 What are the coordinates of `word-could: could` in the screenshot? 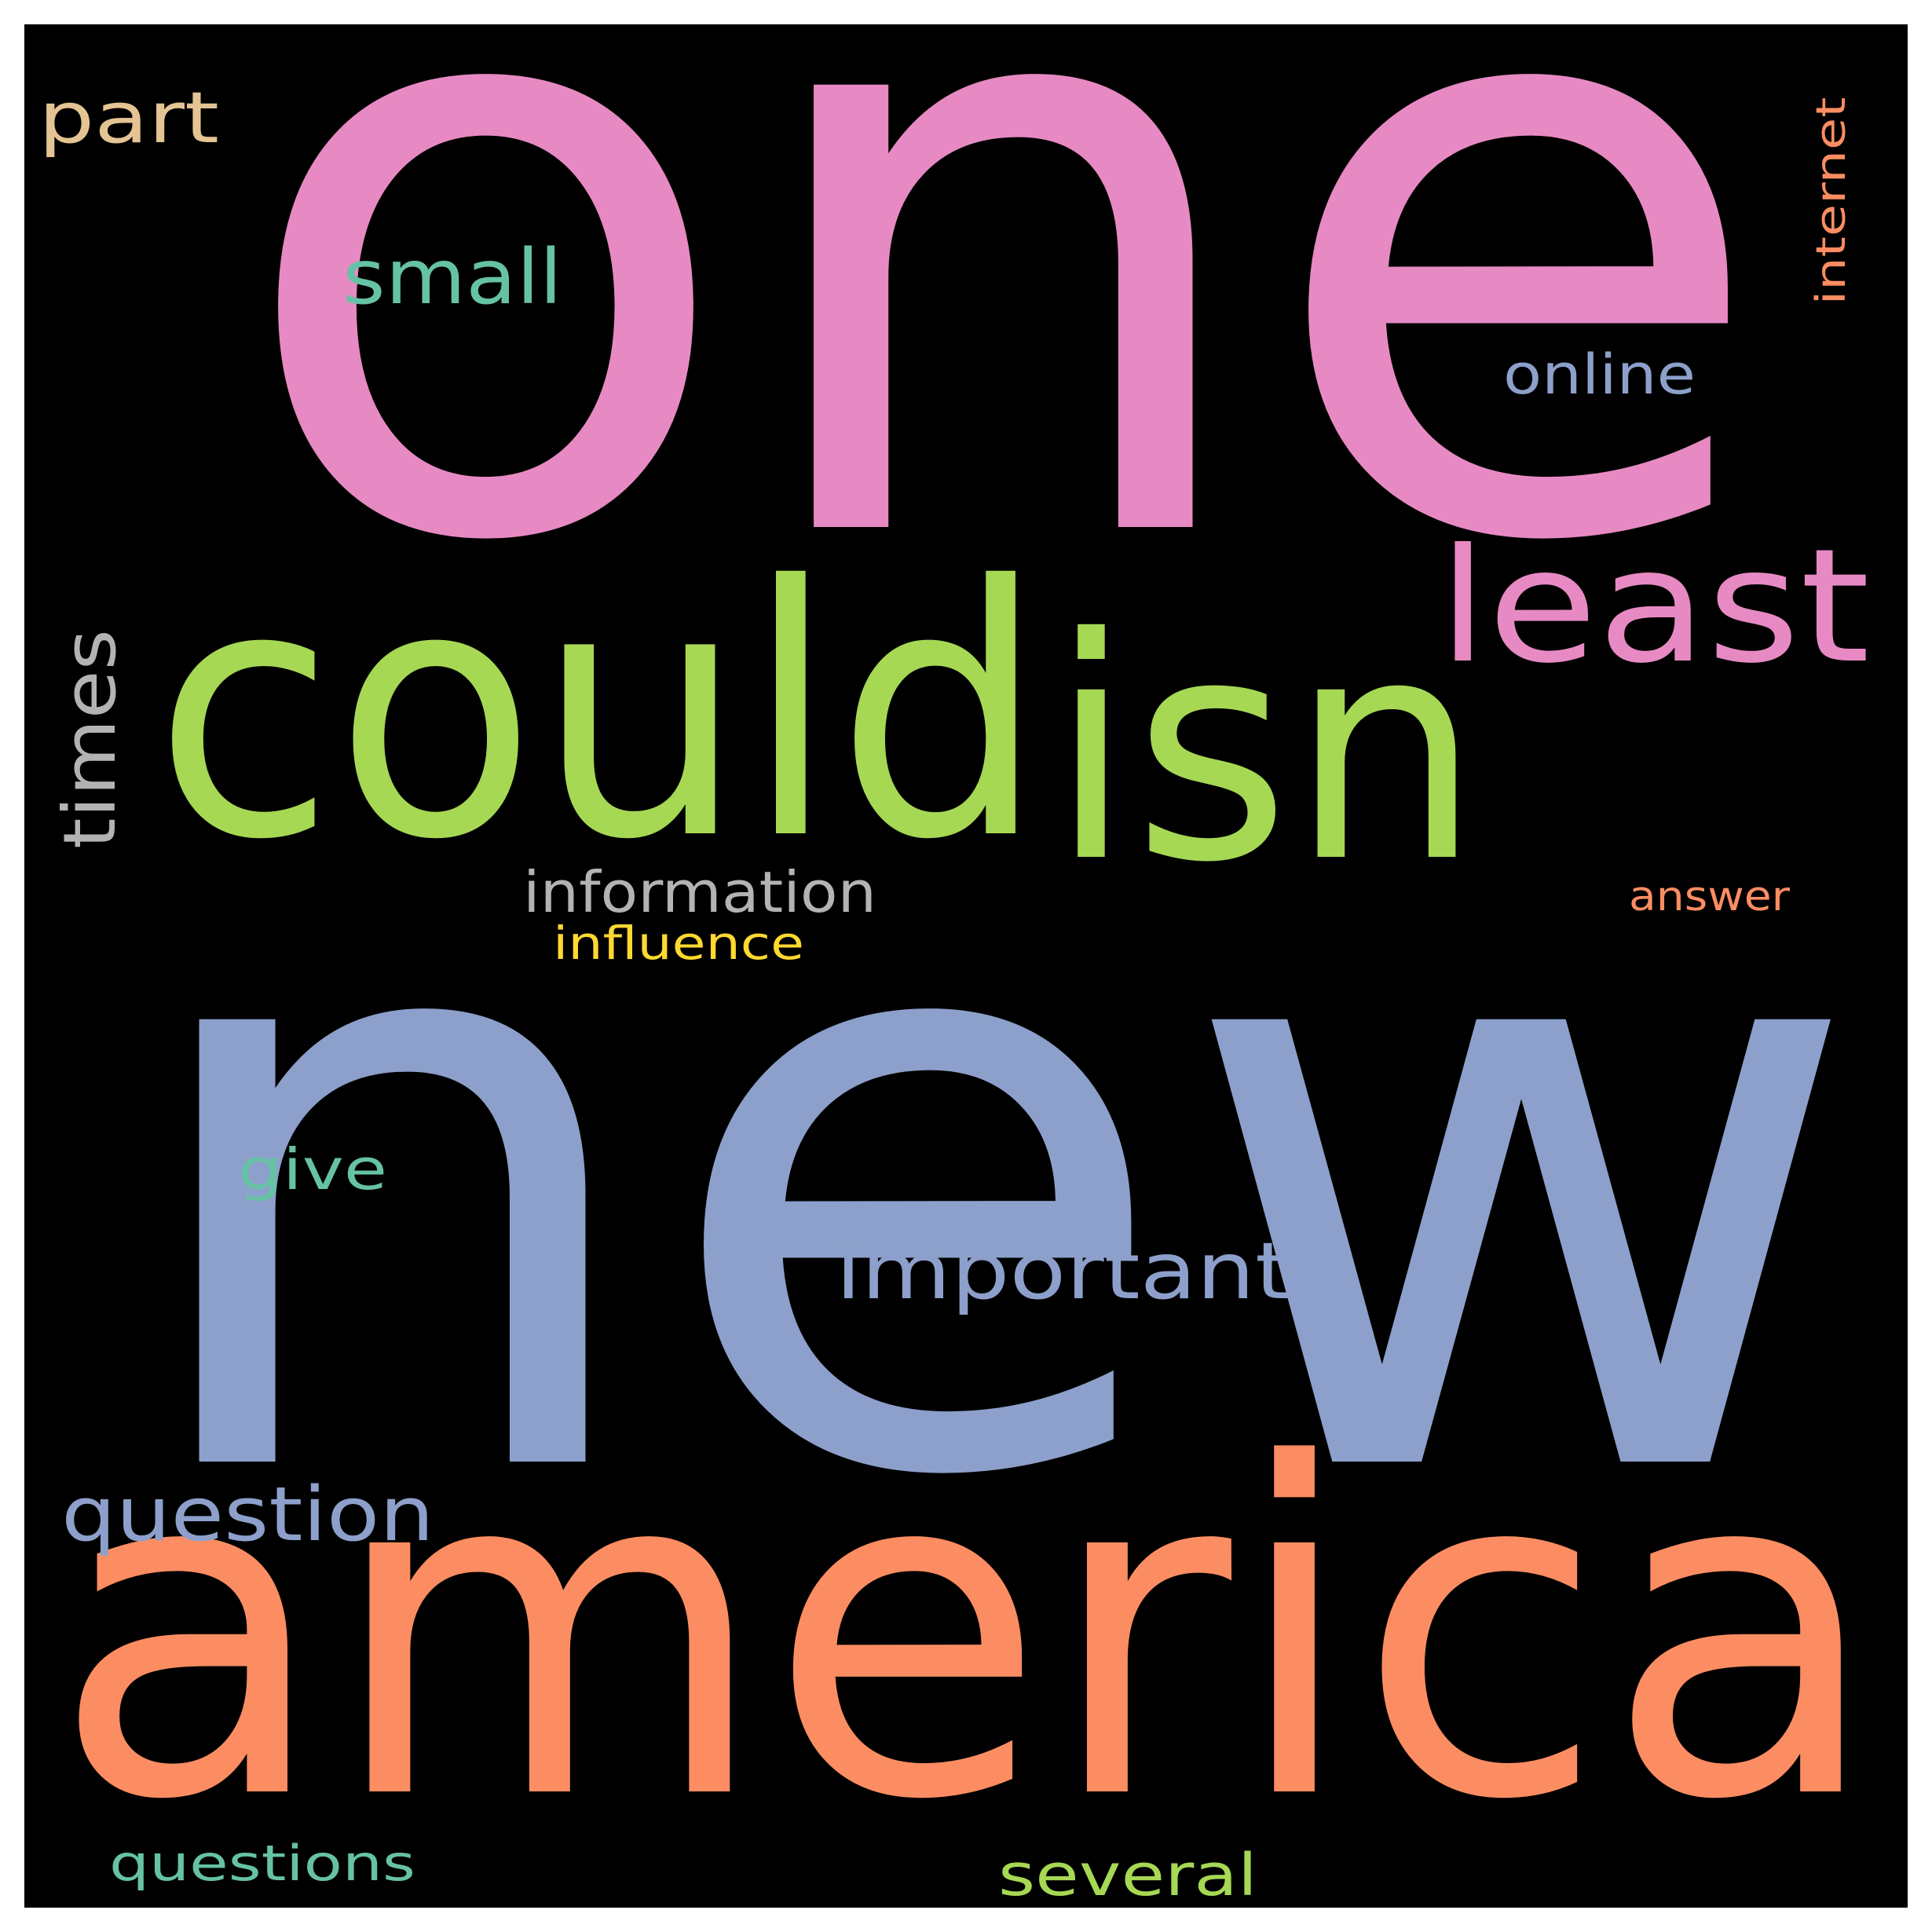 It's located at (599, 714).